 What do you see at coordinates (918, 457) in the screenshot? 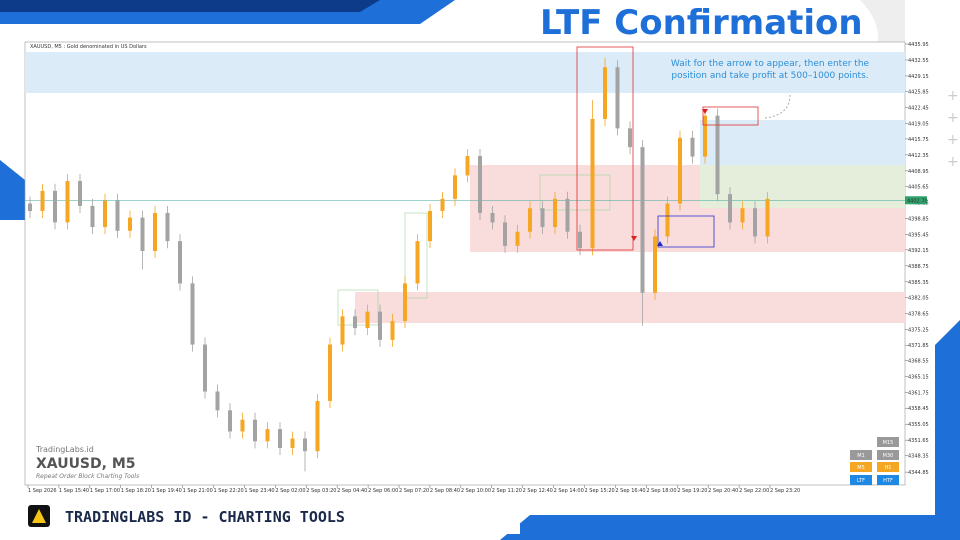
I see `y-tick-label: 4348.35` at bounding box center [918, 457].